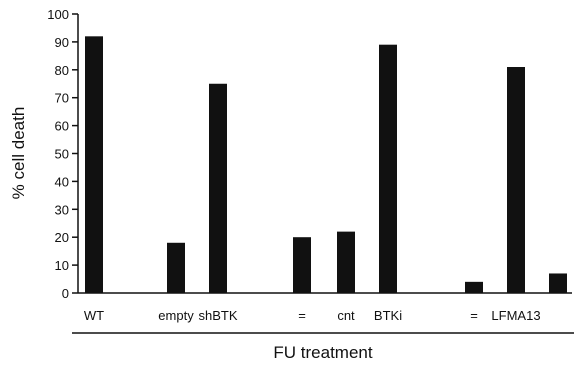 Image resolution: width=577 pixels, height=367 pixels. What do you see at coordinates (346, 315) in the screenshot?
I see `x-category-label: cnt` at bounding box center [346, 315].